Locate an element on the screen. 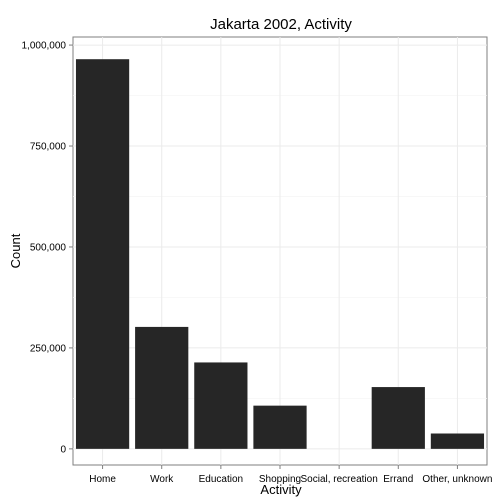 This screenshot has height=504, width=504. y-tick-label: 1,000,000 is located at coordinates (44, 46).